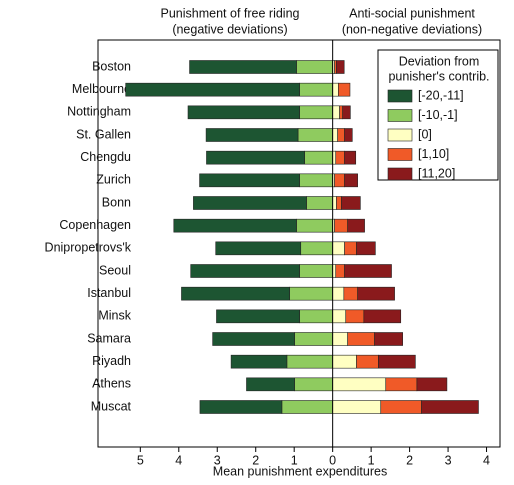 The image size is (514, 485). Describe the element at coordinates (116, 202) in the screenshot. I see `category-label: Bonn` at that location.